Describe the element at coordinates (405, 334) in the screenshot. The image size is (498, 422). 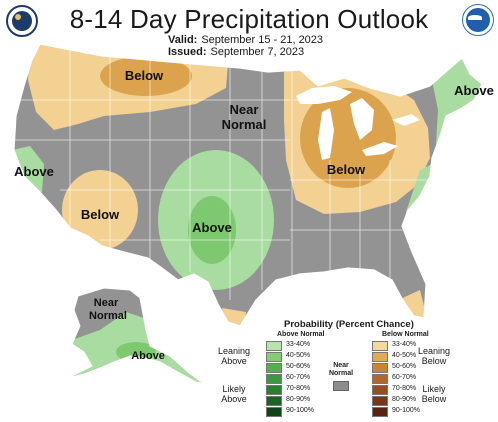
I see `legend-below-header: Below Normal` at that location.